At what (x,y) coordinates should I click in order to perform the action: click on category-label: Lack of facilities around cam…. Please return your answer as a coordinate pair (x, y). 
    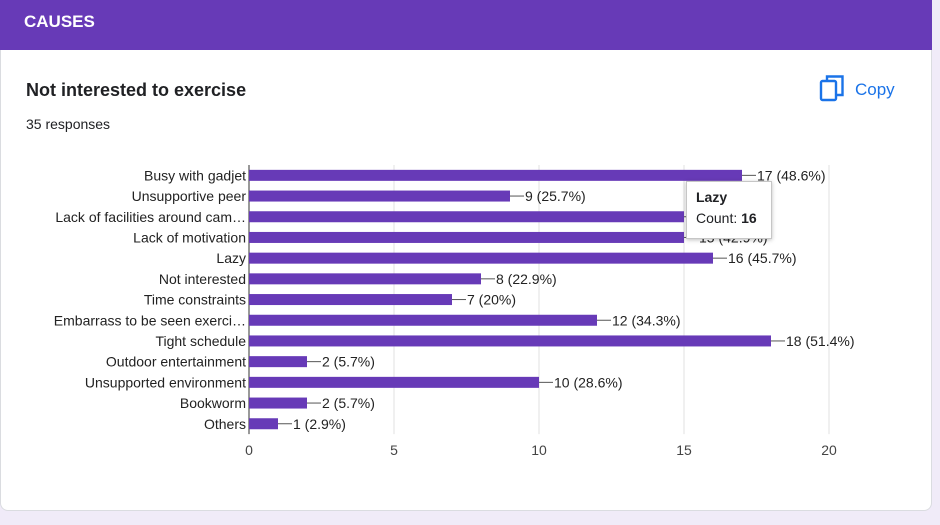
    Looking at the image, I should click on (150, 217).